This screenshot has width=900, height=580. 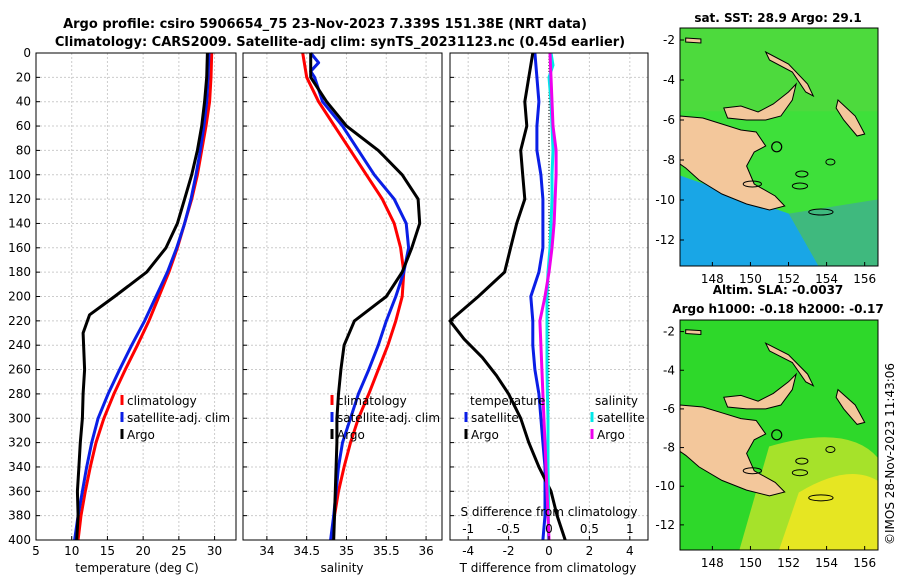 What do you see at coordinates (23, 102) in the screenshot?
I see `y-tick-label: 40` at bounding box center [23, 102].